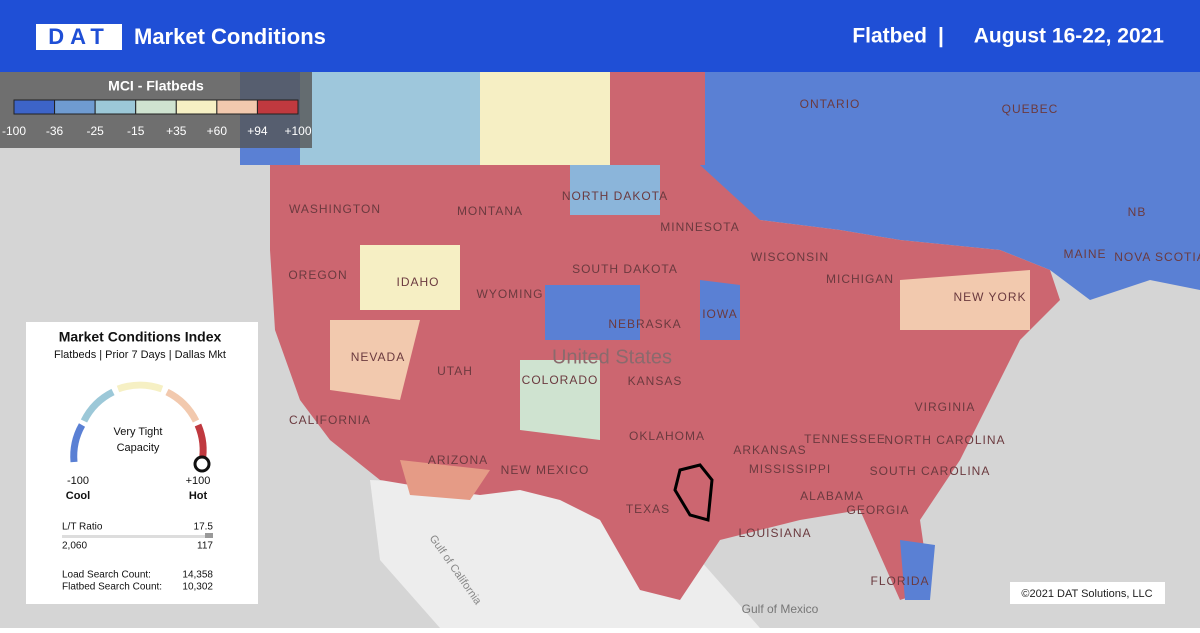  What do you see at coordinates (560, 380) in the screenshot?
I see `map-label: COLORADO` at bounding box center [560, 380].